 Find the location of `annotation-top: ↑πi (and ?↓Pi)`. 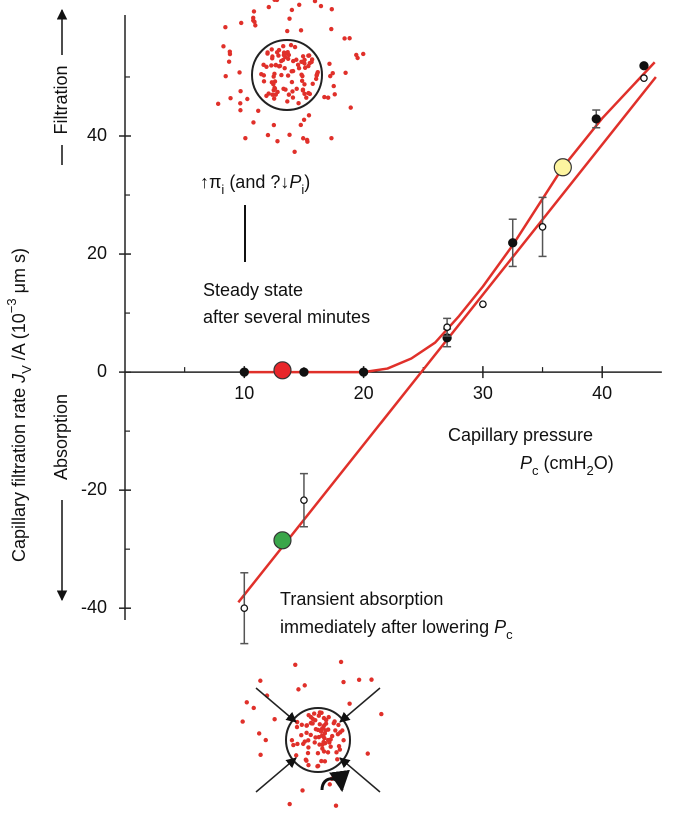

annotation-top: ↑πi (and ?↓Pi) is located at coordinates (255, 184).